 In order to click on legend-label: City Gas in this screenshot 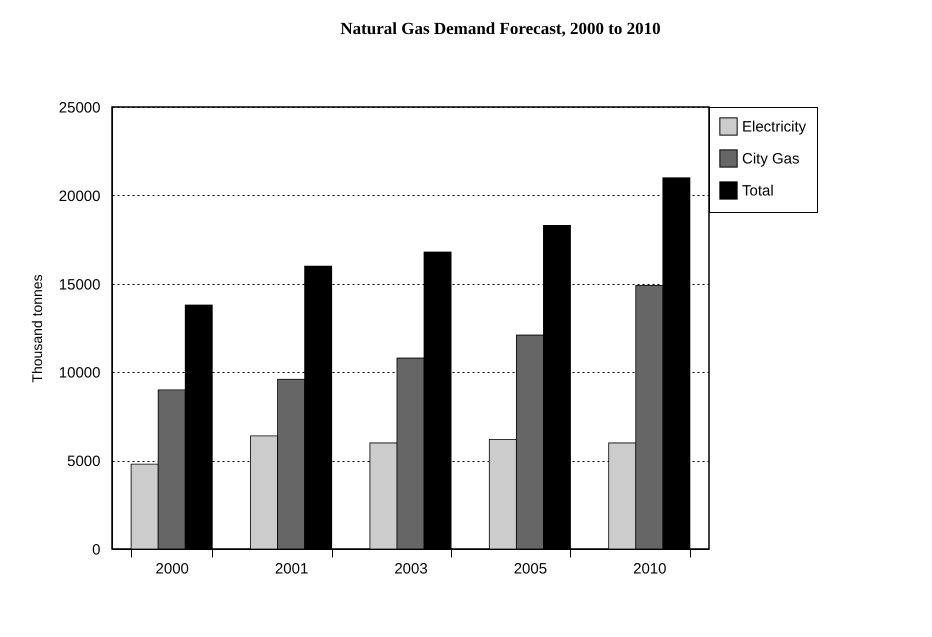, I will do `click(771, 159)`.